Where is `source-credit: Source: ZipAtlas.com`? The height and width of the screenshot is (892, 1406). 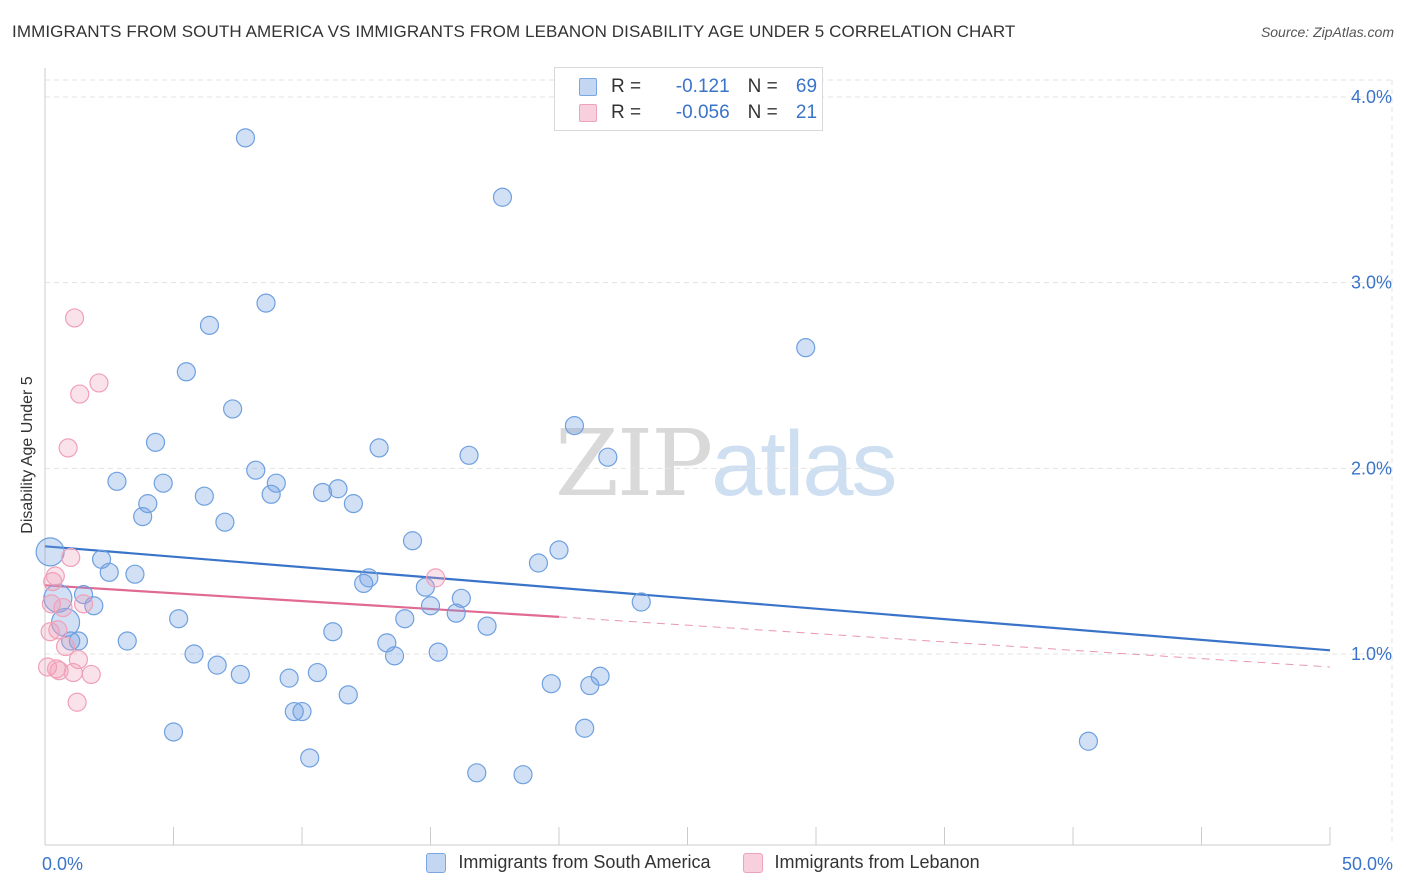 source-credit: Source: ZipAtlas.com is located at coordinates (1327, 32).